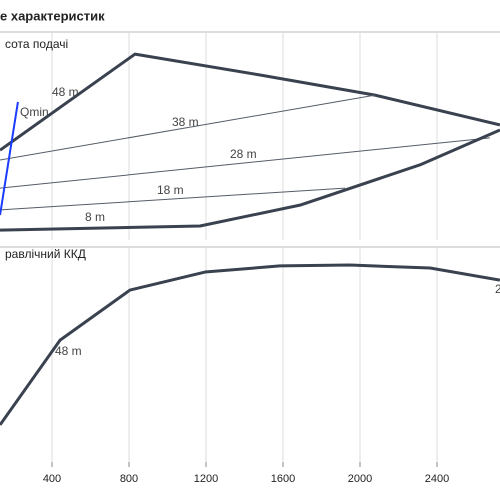 Image resolution: width=500 pixels, height=500 pixels. I want to click on panel-title: равлічний ККД, so click(45, 254).